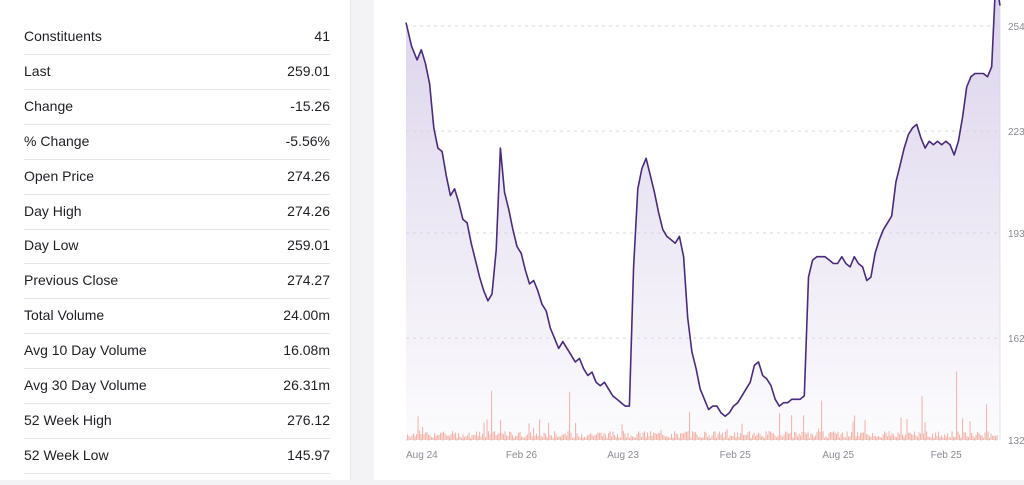 This screenshot has width=1024, height=485. What do you see at coordinates (64, 315) in the screenshot?
I see `stat-label: Total Volume` at bounding box center [64, 315].